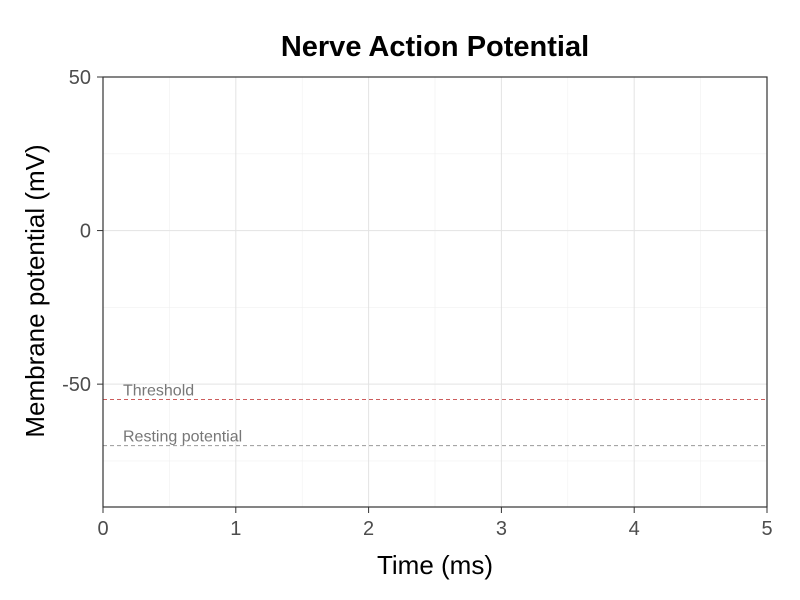  Describe the element at coordinates (435, 565) in the screenshot. I see `x-axis-title: Time (ms)` at that location.